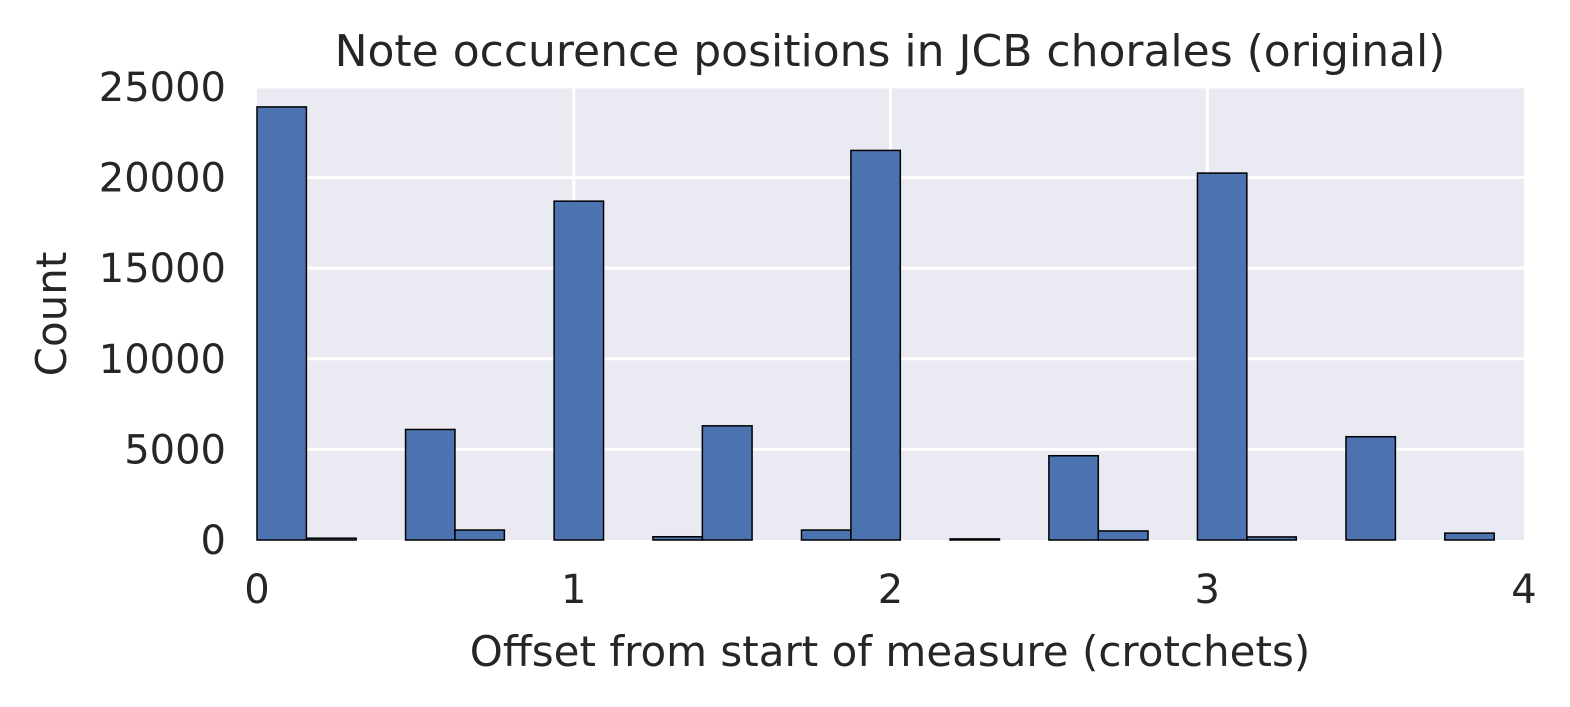 This screenshot has height=707, width=1570. Describe the element at coordinates (162, 269) in the screenshot. I see `y-tick-label: 15000` at that location.